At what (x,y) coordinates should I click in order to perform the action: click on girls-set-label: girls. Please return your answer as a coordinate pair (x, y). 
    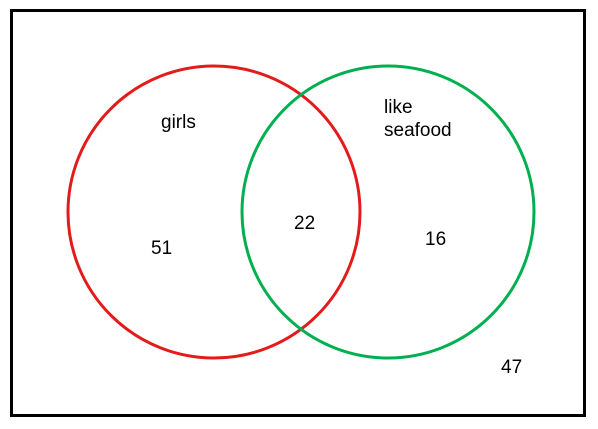
    Looking at the image, I should click on (178, 122).